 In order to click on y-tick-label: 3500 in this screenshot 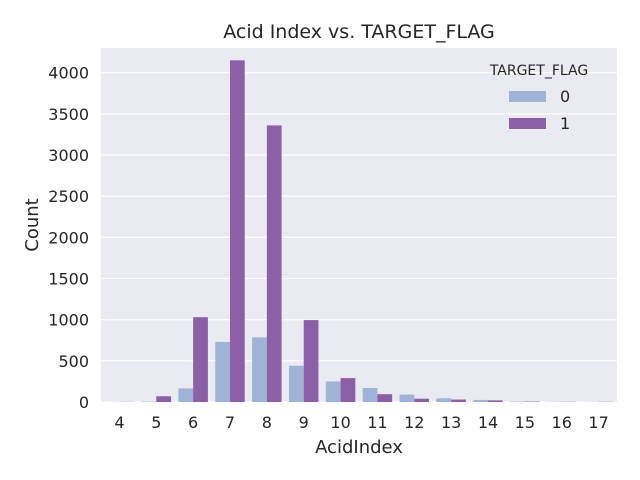, I will do `click(68, 114)`.